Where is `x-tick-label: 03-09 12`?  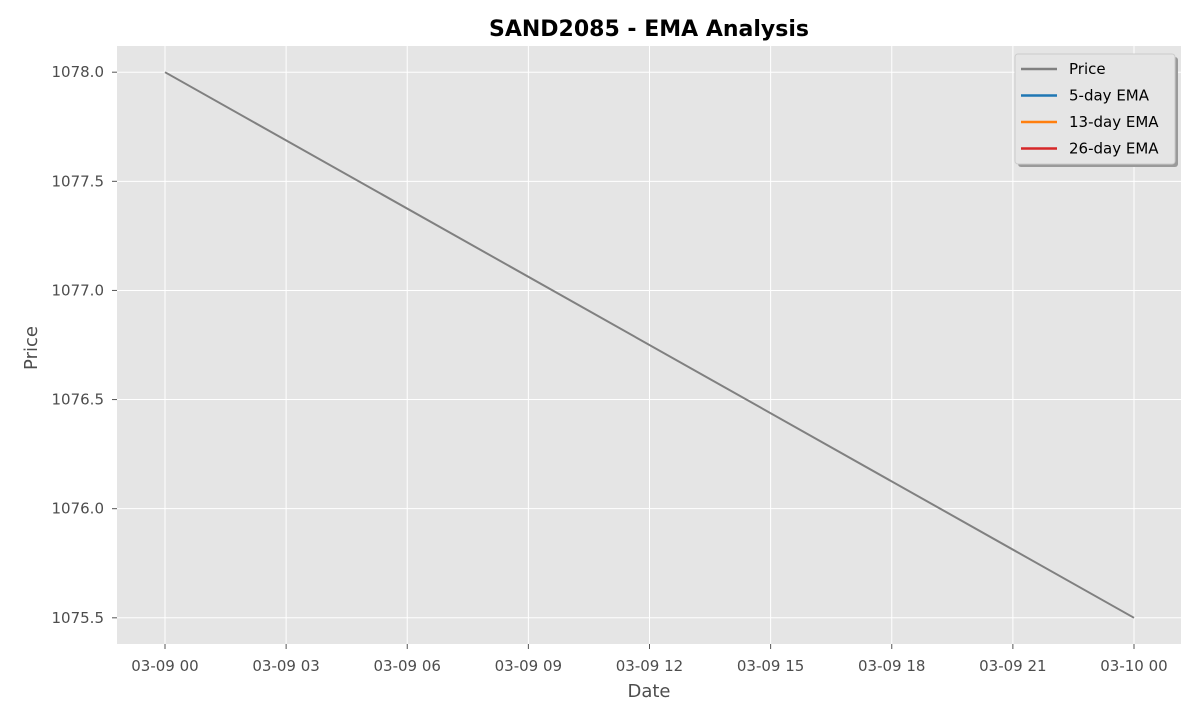
x-tick-label: 03-09 12 is located at coordinates (649, 666).